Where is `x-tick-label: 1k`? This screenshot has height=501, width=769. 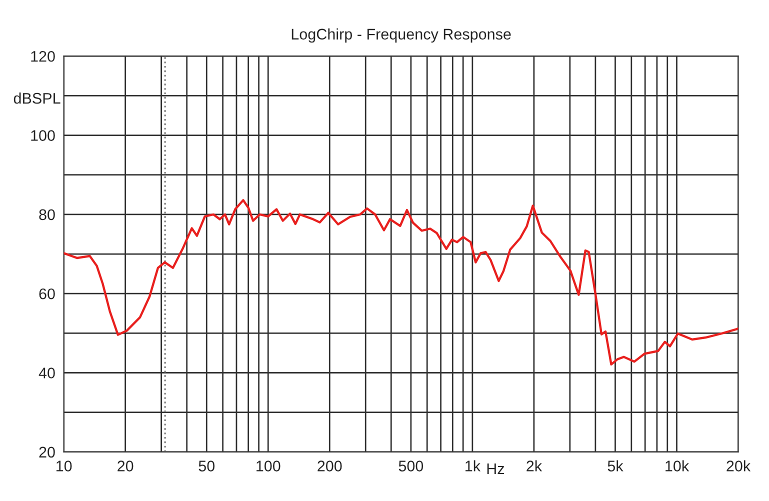
x-tick-label: 1k is located at coordinates (473, 466).